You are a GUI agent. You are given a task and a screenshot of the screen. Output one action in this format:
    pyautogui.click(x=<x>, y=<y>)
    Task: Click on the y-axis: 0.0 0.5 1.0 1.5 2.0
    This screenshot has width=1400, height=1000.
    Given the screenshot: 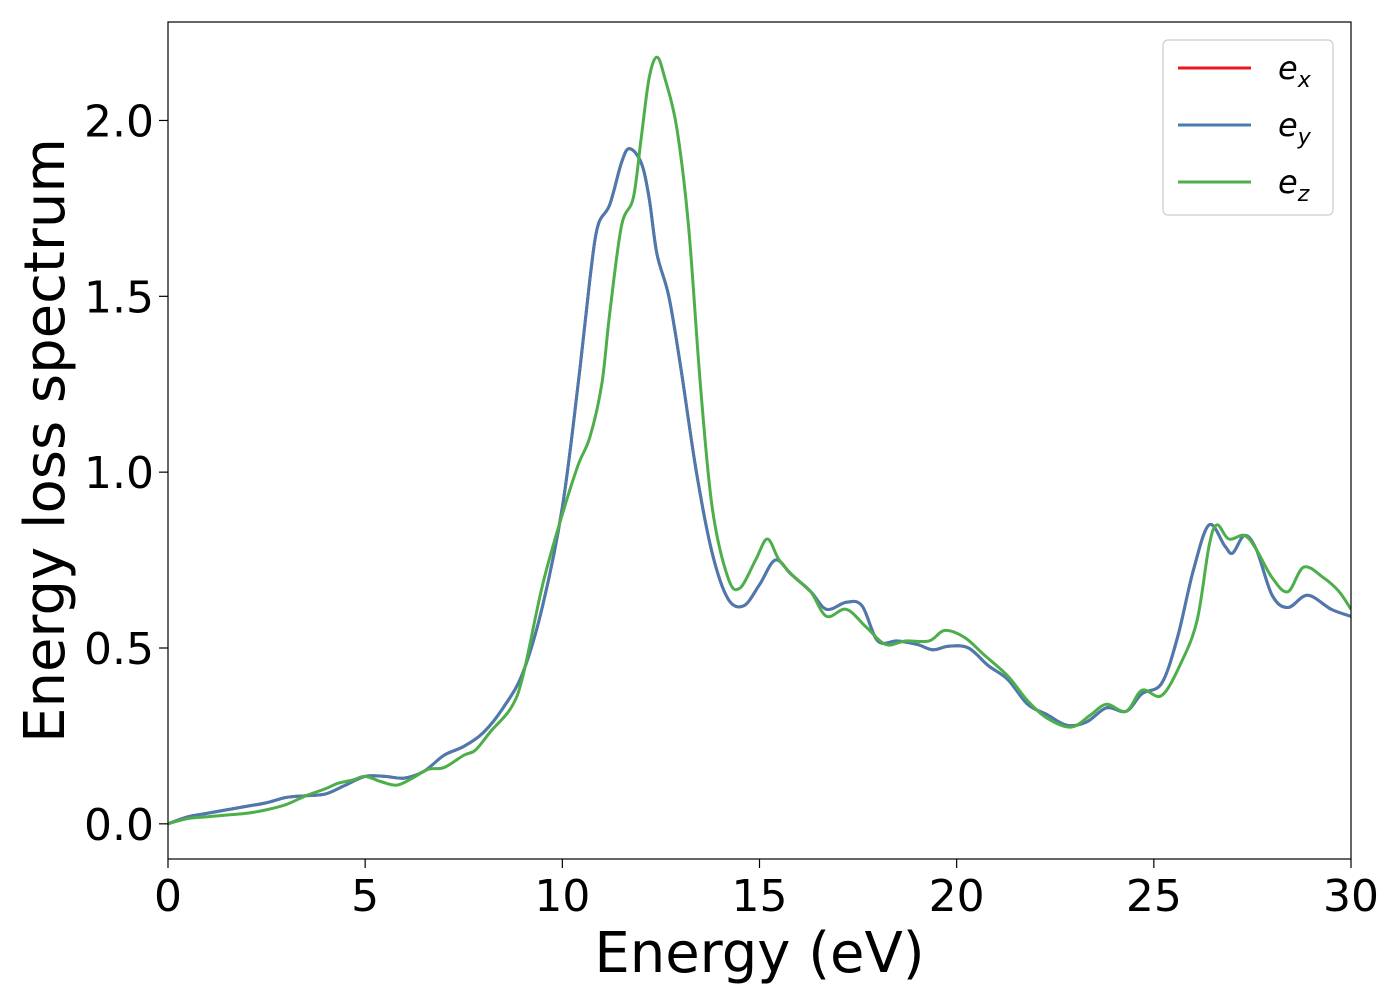 What is the action you would take?
    pyautogui.click(x=126, y=473)
    